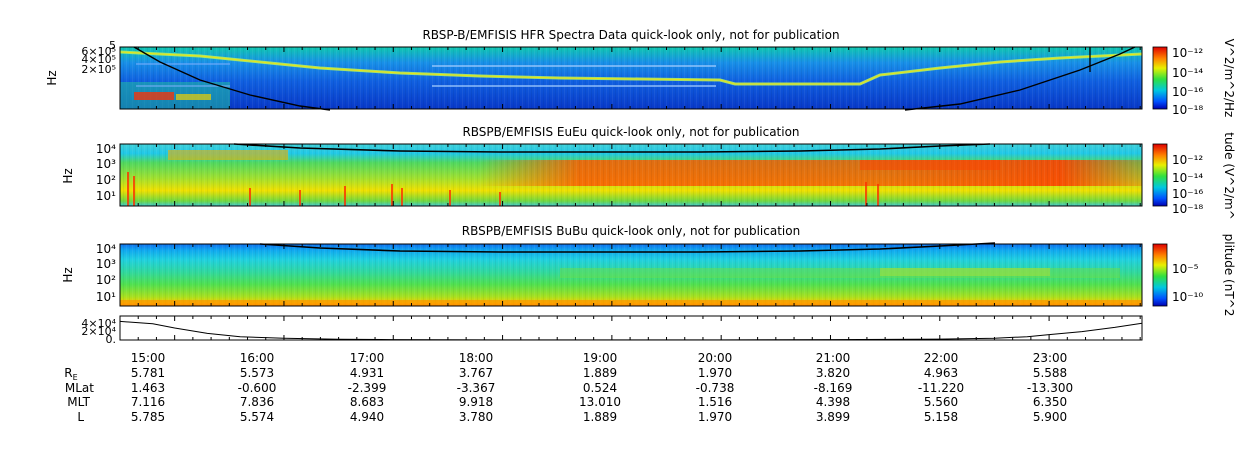  Describe the element at coordinates (80, 417) in the screenshot. I see `eph-label-l: L` at that location.